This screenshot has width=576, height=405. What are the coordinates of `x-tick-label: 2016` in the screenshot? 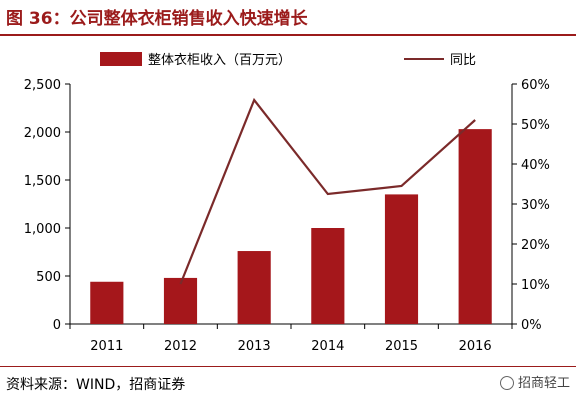 It's located at (475, 346).